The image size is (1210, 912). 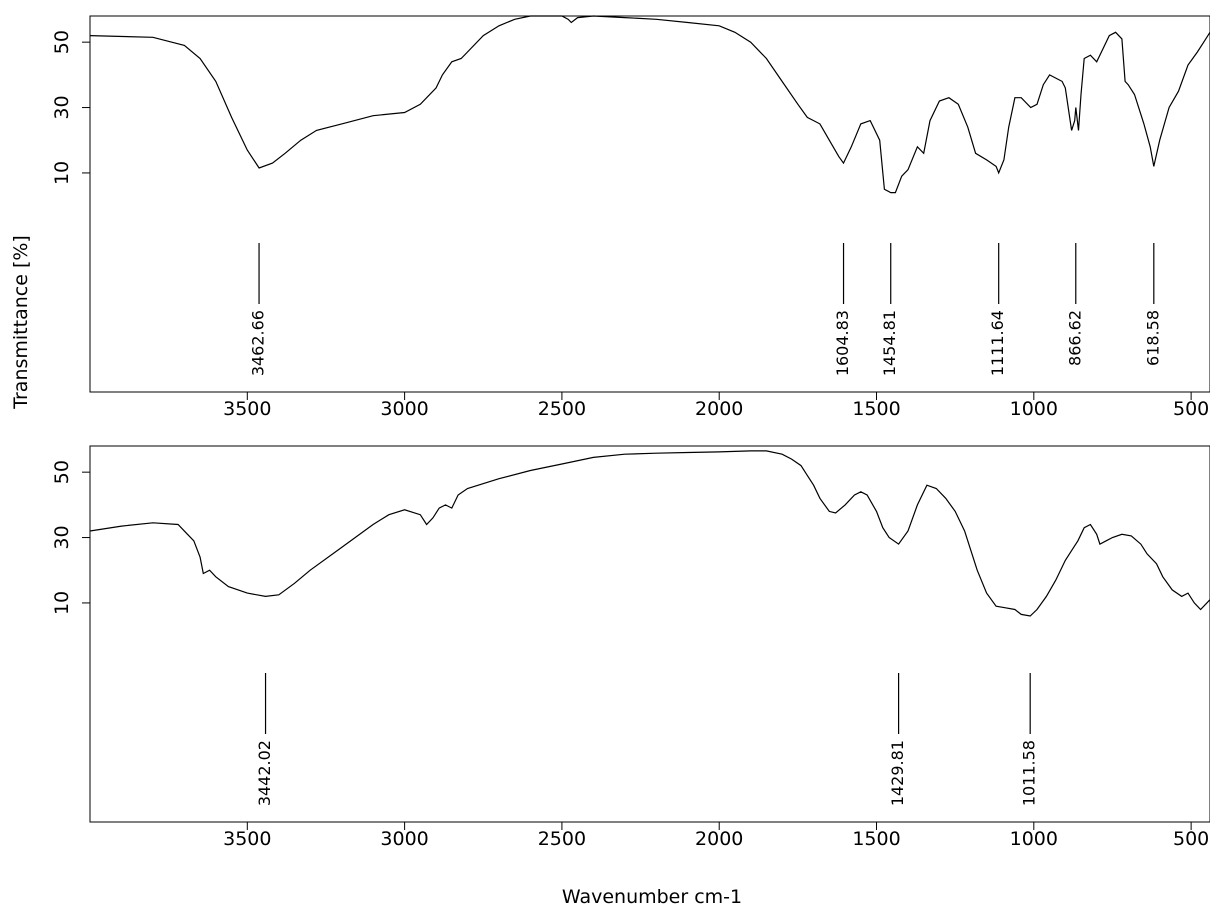 What do you see at coordinates (652, 897) in the screenshot?
I see `x-axis-title: Wavenumber cm-1` at bounding box center [652, 897].